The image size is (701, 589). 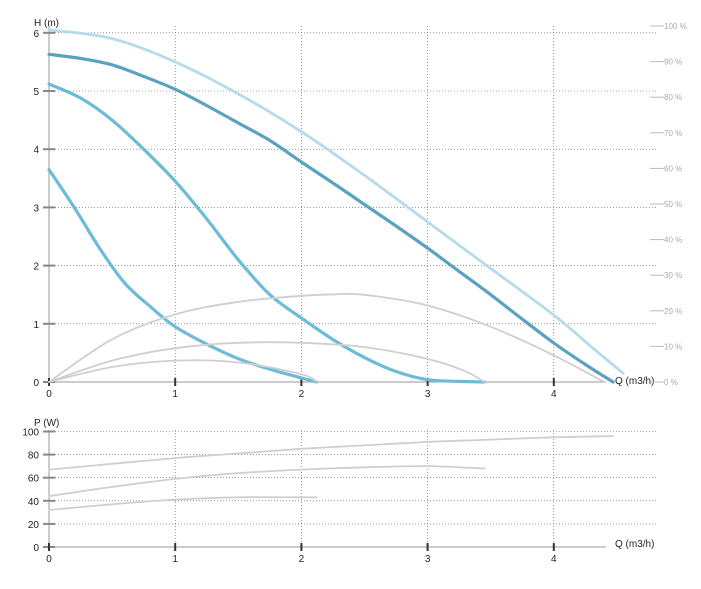 What do you see at coordinates (673, 168) in the screenshot?
I see `y2-tick-label-6: 60 %` at bounding box center [673, 168].